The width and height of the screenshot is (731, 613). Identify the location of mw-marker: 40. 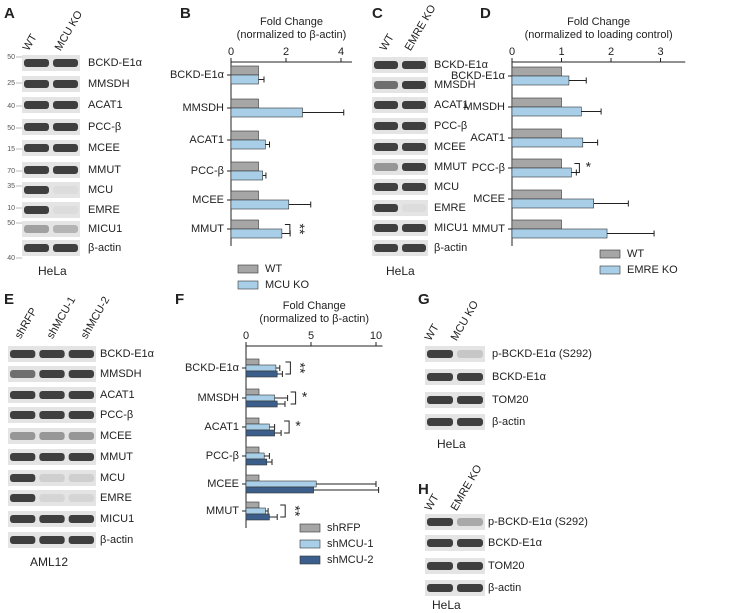
(11, 106).